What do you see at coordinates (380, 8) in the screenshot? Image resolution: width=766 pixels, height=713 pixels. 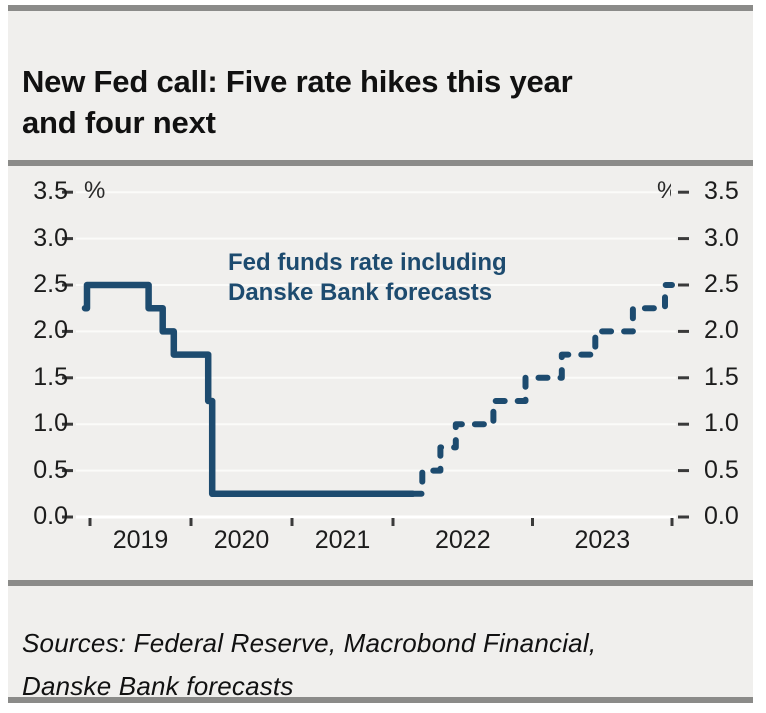 I see `top-border-bar` at bounding box center [380, 8].